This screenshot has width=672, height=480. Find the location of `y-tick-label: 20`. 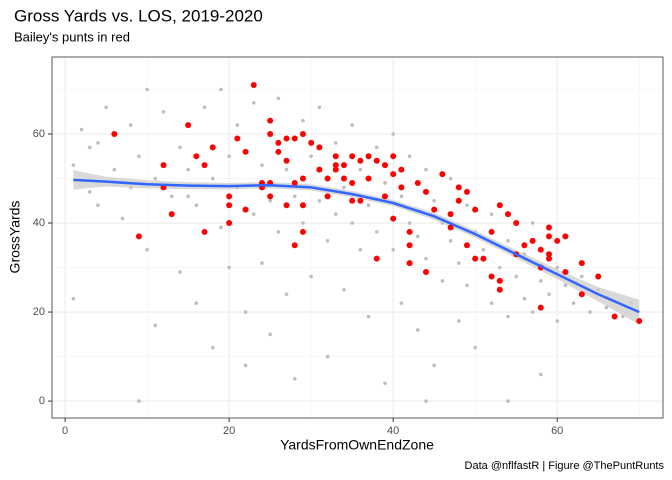

y-tick-label: 20 is located at coordinates (39, 312).